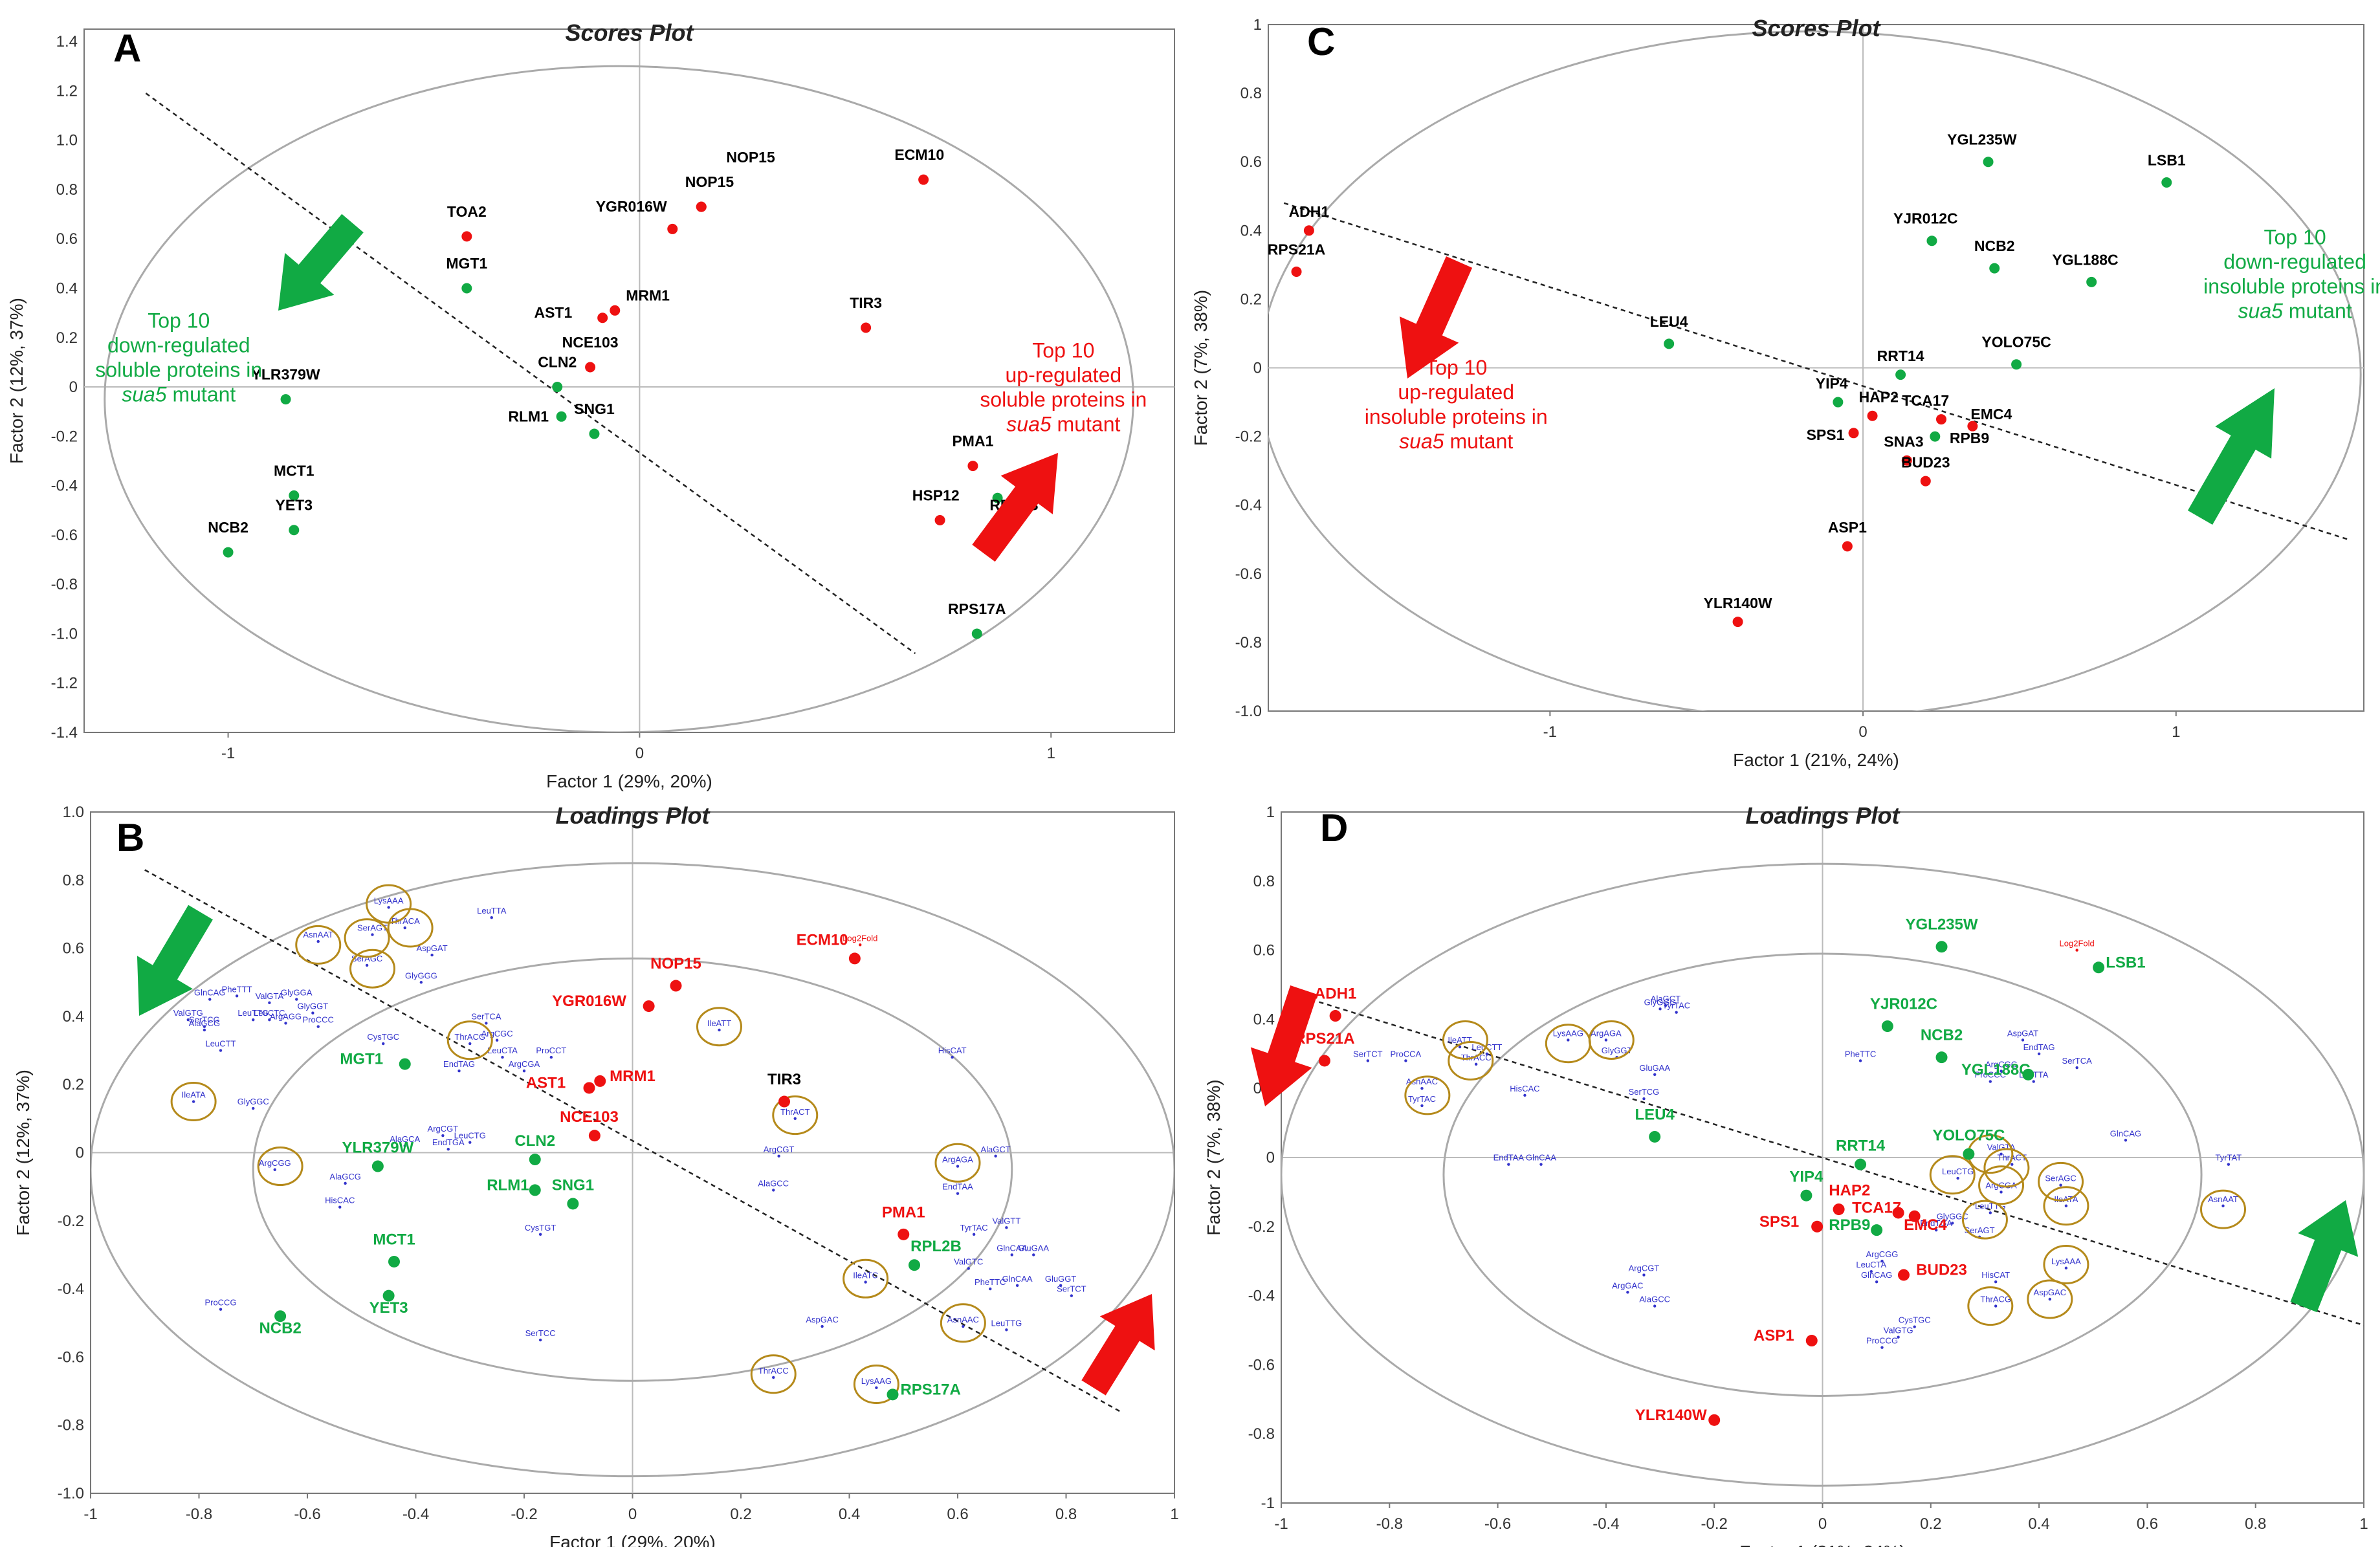 This screenshot has width=2380, height=1547. What do you see at coordinates (443, 1129) in the screenshot?
I see `loading-label: ArgCGT` at bounding box center [443, 1129].